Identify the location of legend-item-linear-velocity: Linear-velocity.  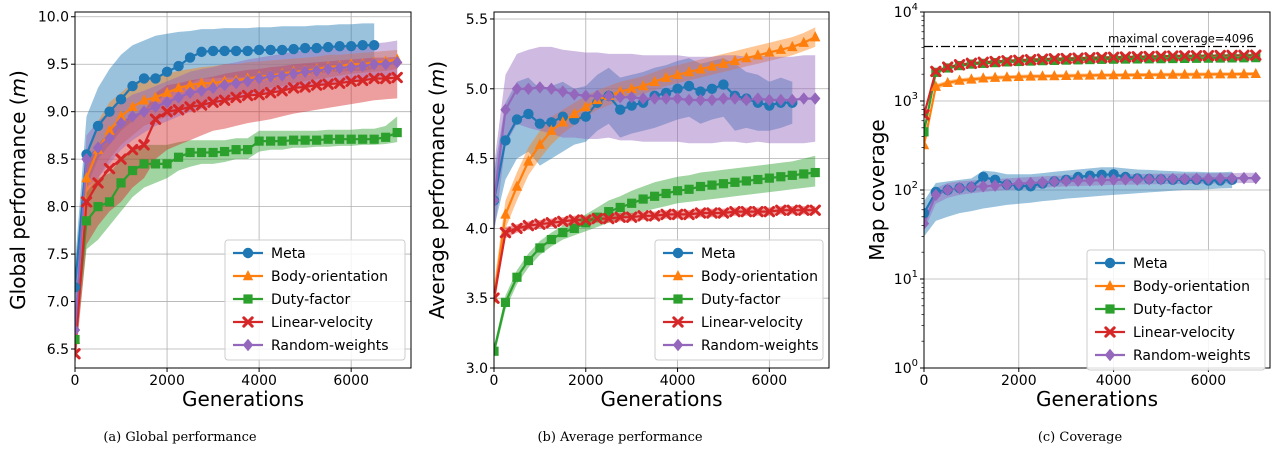
(733, 323).